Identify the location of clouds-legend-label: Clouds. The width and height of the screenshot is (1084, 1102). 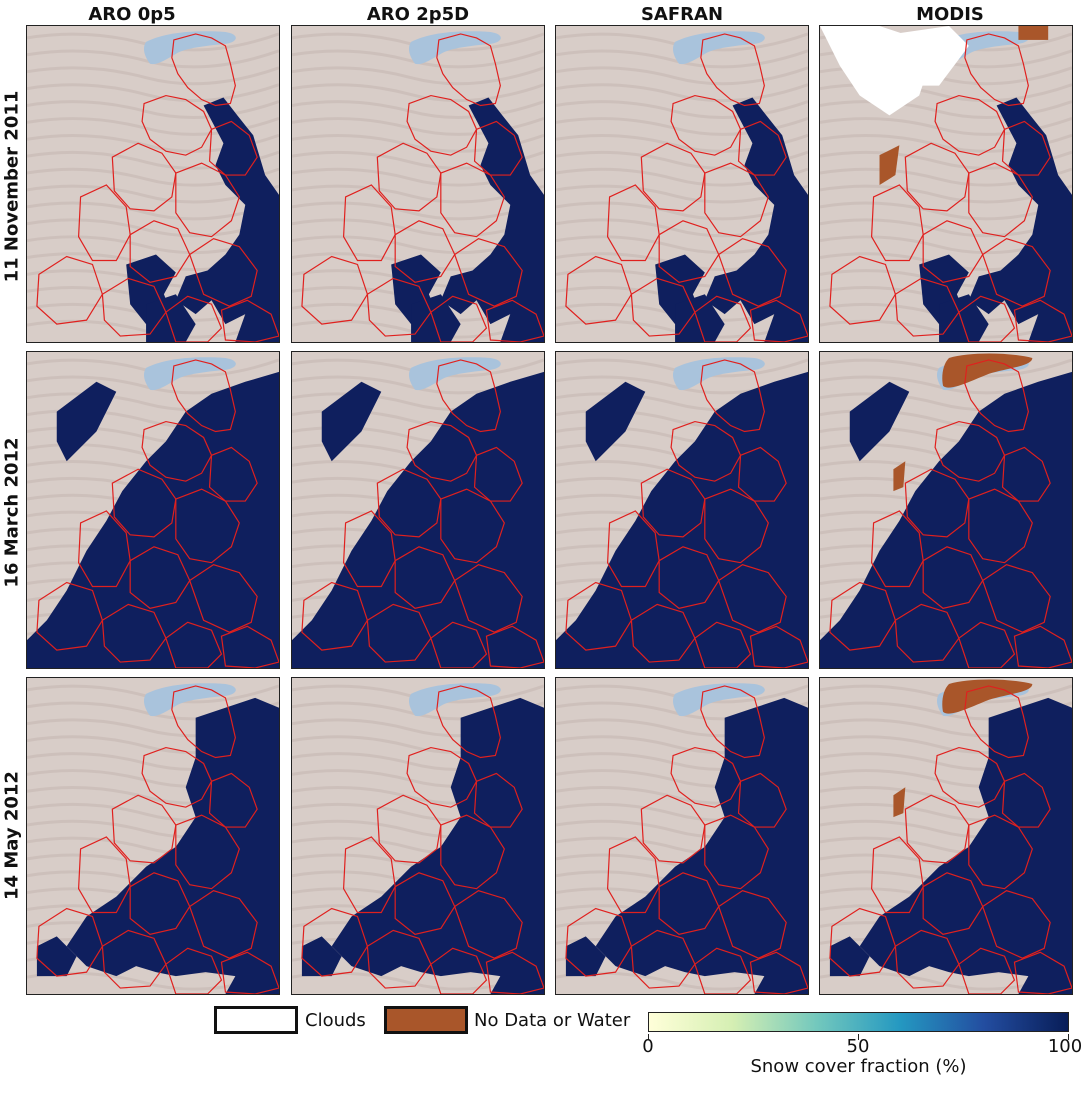
(335, 1020).